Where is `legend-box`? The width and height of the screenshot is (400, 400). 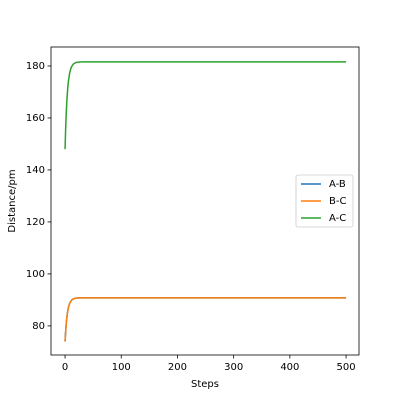 legend-box is located at coordinates (324, 201).